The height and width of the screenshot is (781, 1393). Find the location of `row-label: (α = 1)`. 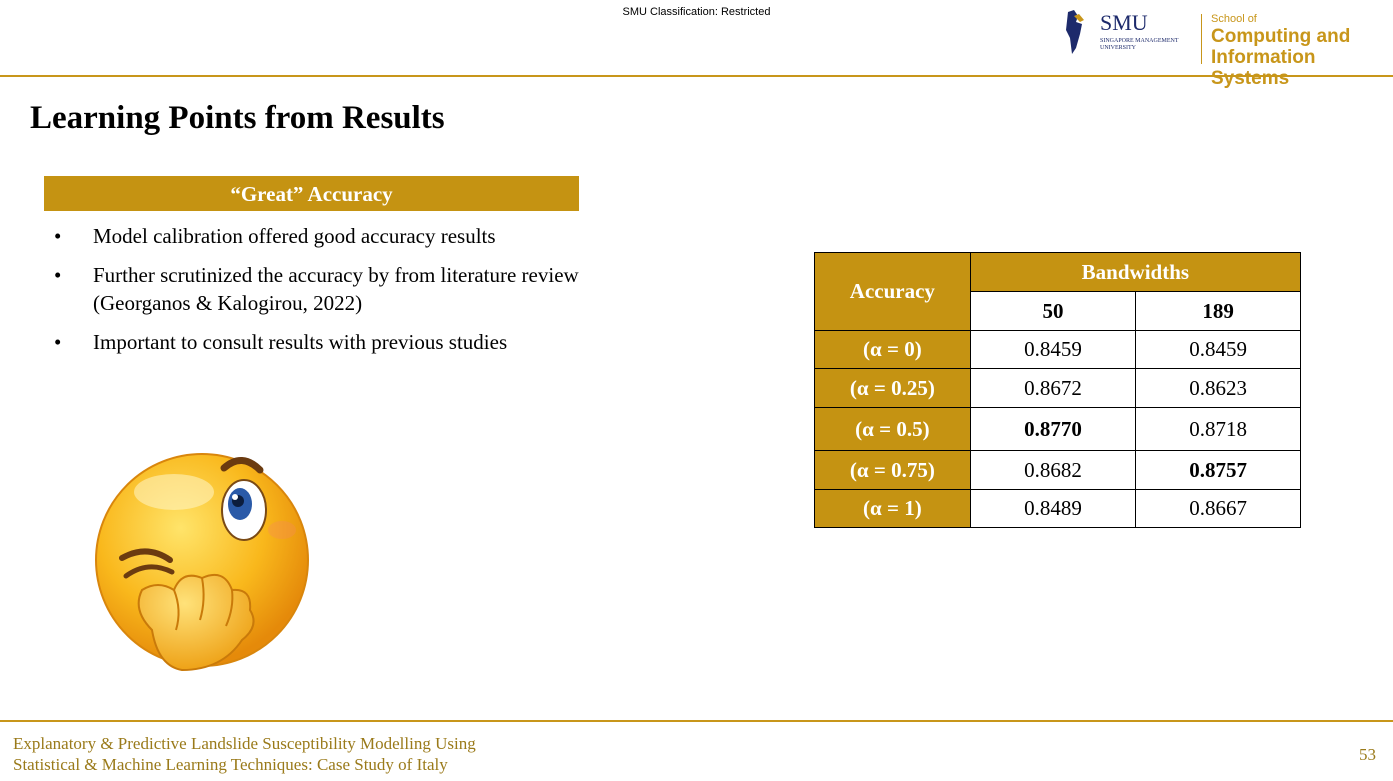

row-label: (α = 1) is located at coordinates (892, 508).